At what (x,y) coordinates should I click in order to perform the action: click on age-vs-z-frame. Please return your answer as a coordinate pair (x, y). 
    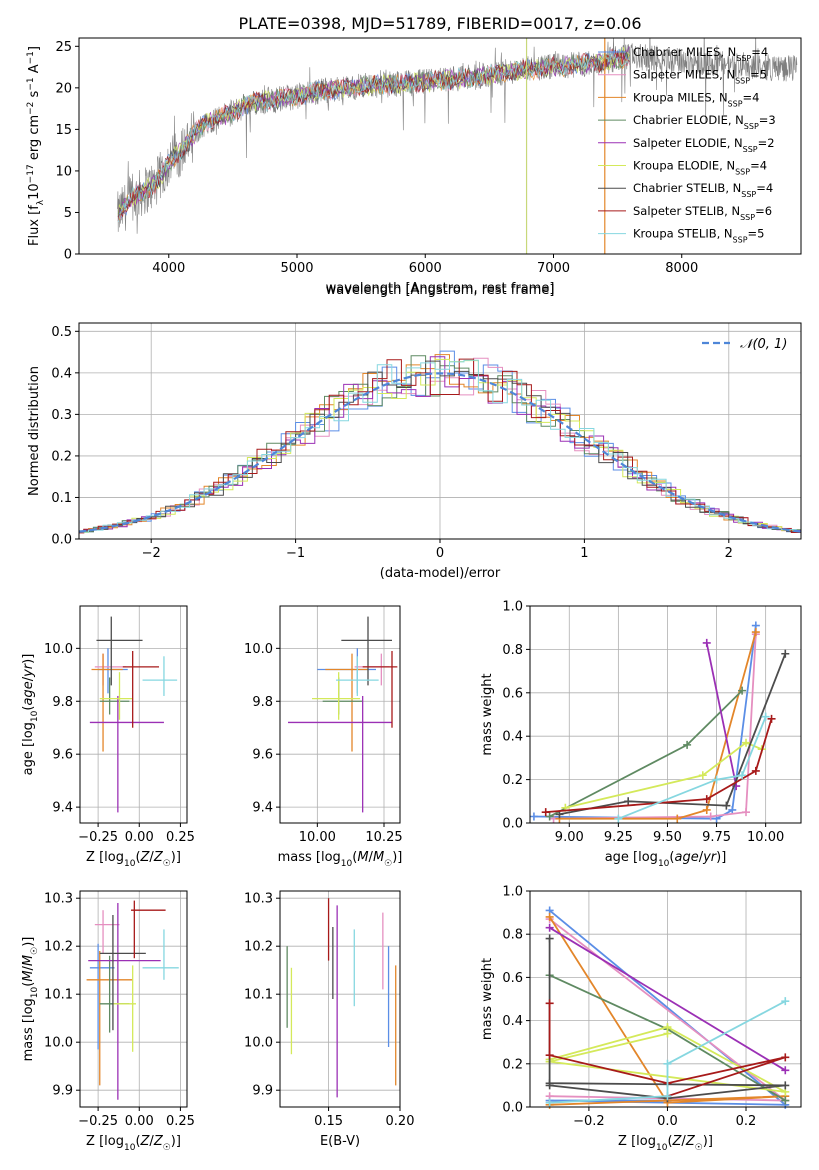
    Looking at the image, I should click on (133, 714).